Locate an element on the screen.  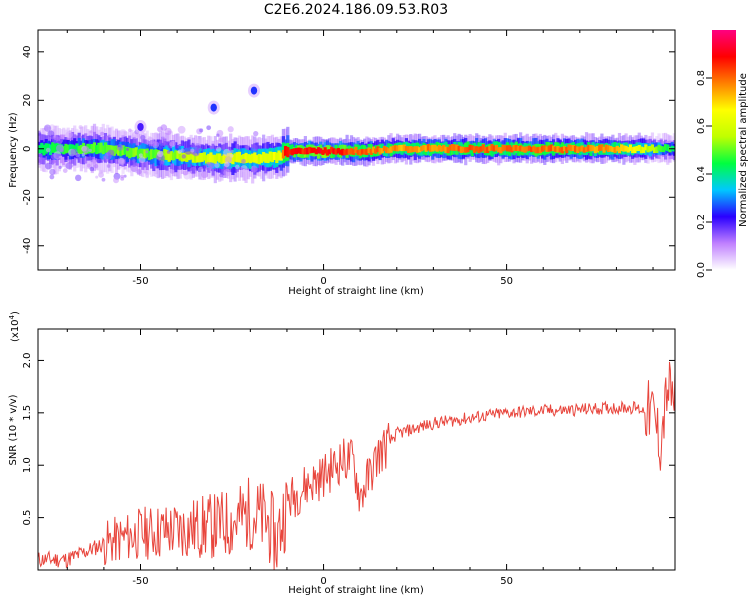
colorbar-tick-label: 0.6 is located at coordinates (701, 126).